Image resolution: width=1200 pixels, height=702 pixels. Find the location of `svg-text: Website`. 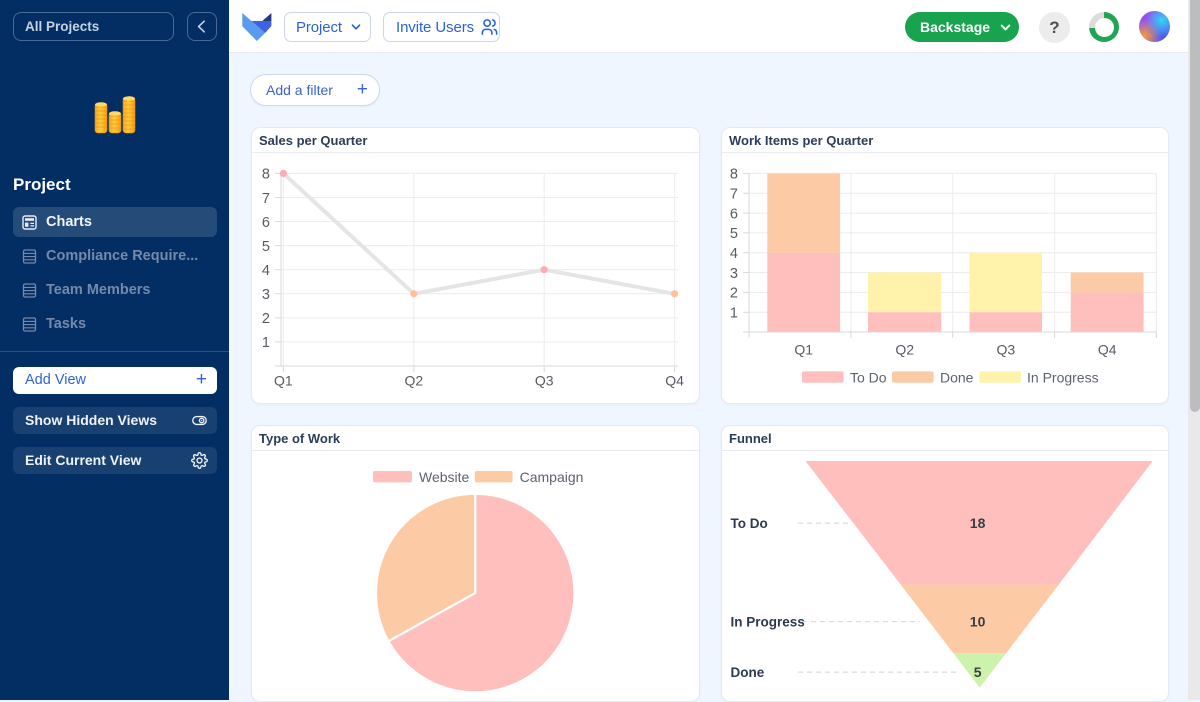

svg-text: Website is located at coordinates (444, 477).